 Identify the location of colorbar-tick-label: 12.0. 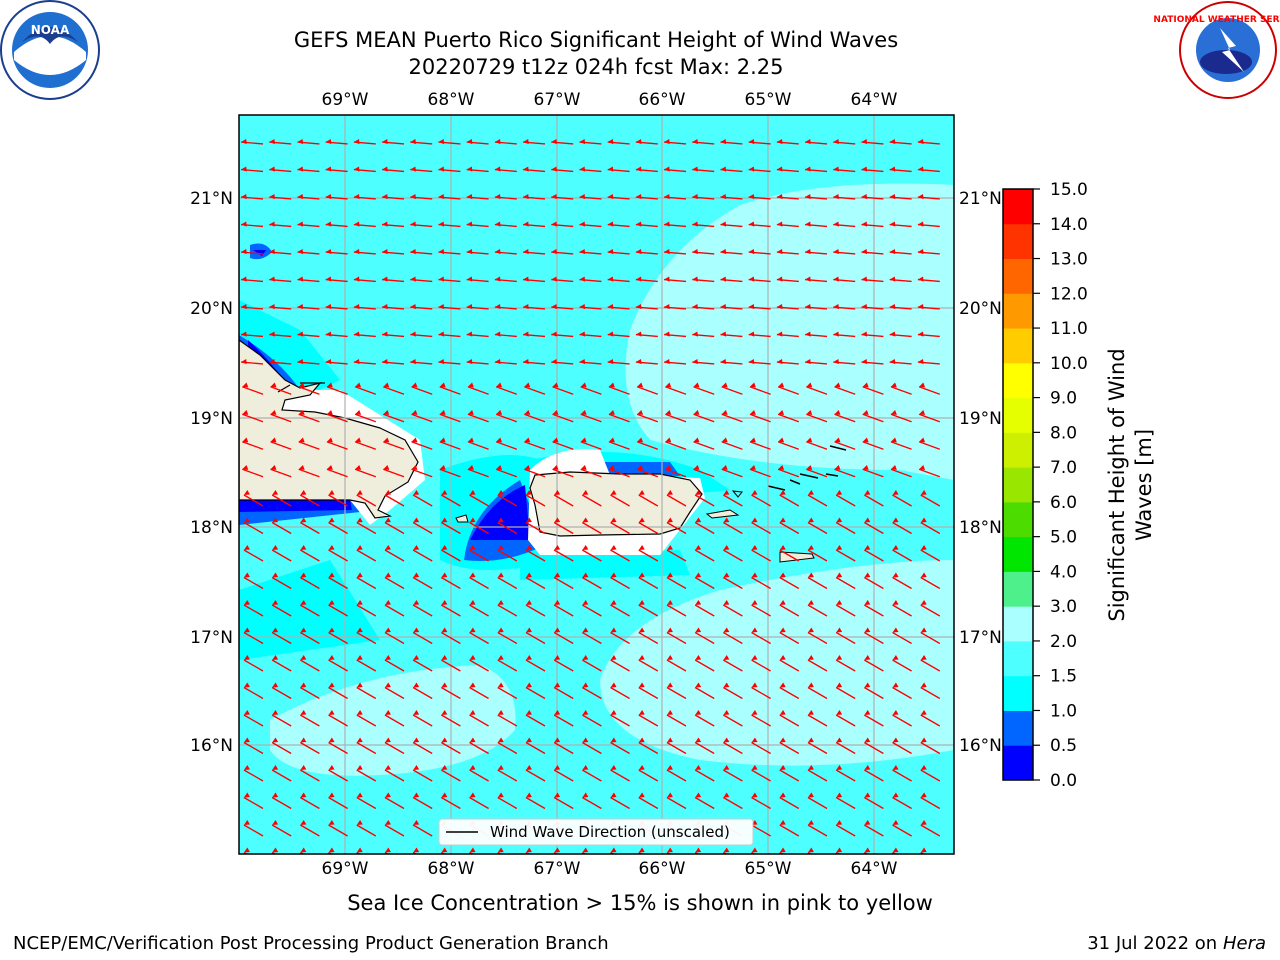
(1069, 294).